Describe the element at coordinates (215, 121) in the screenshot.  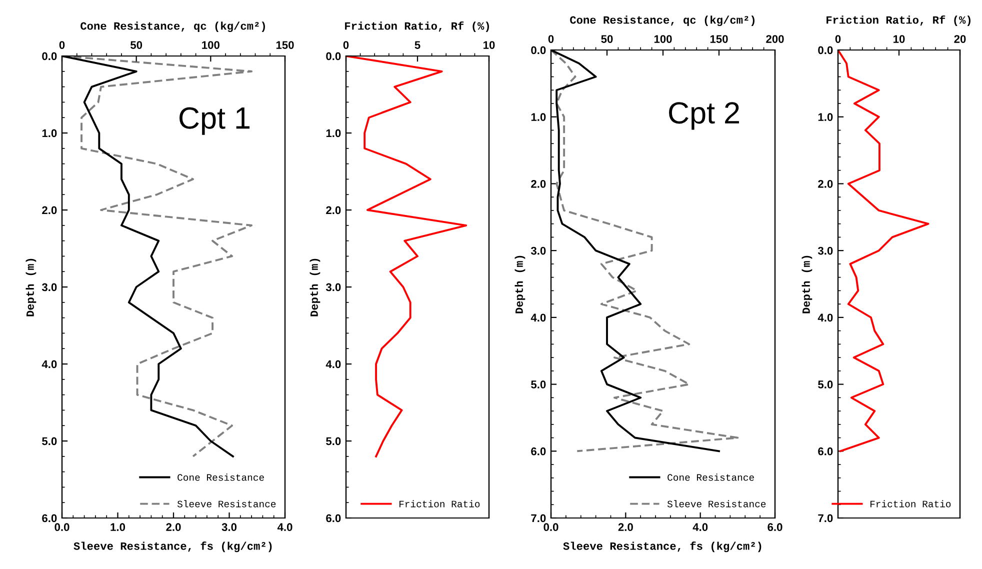
I see `annotation: Cpt 1` at that location.